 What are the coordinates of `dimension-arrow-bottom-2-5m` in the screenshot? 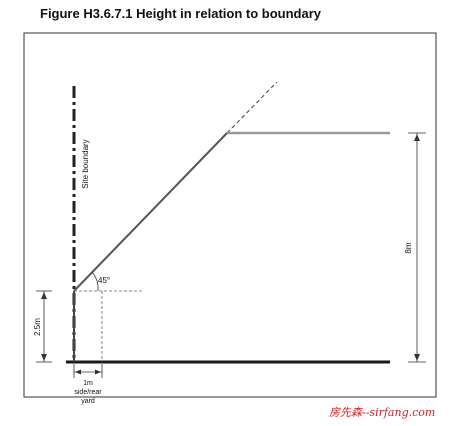 It's located at (44, 357).